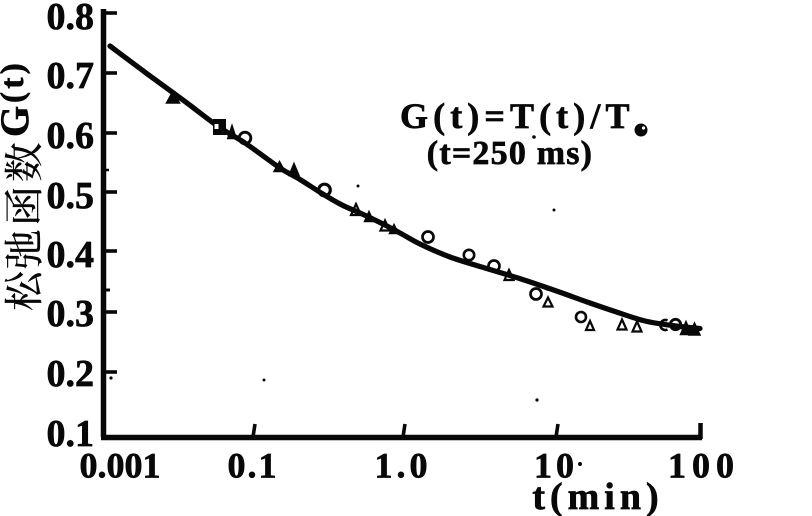  I want to click on svg-text: 0.2, so click(71, 374).